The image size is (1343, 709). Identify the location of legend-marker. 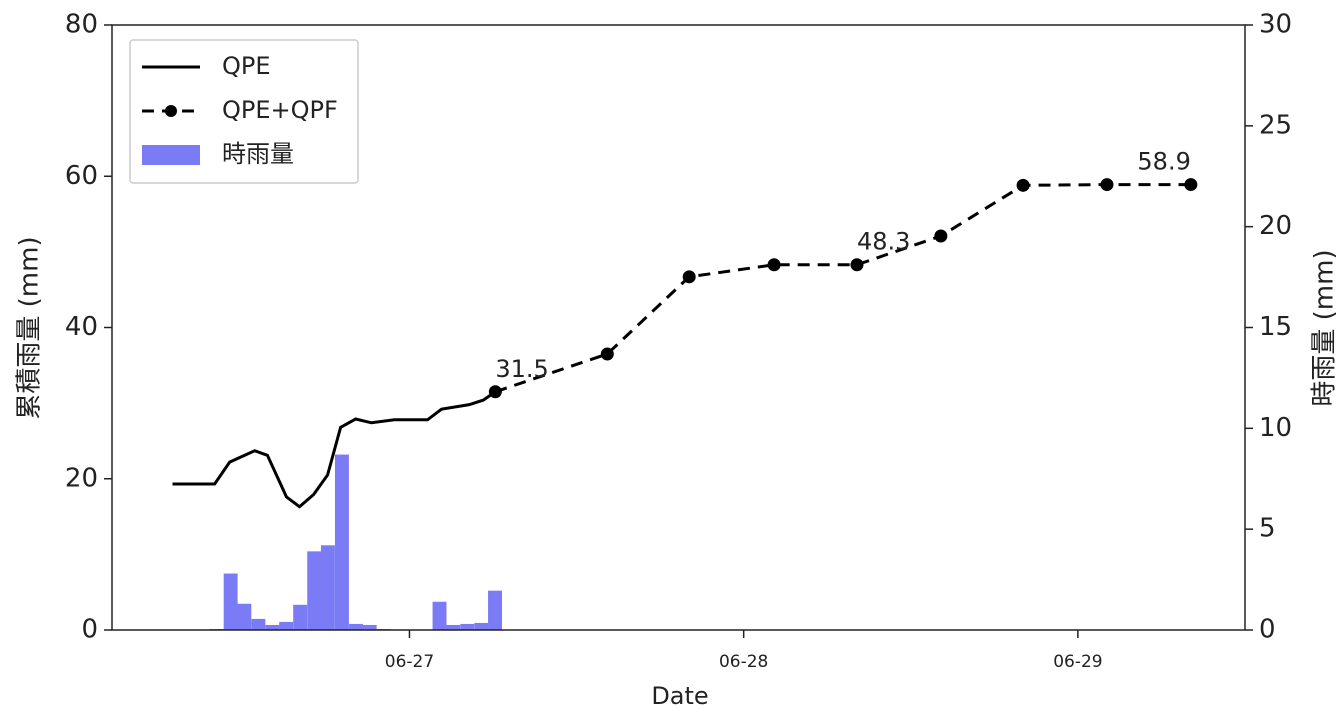
(171, 111).